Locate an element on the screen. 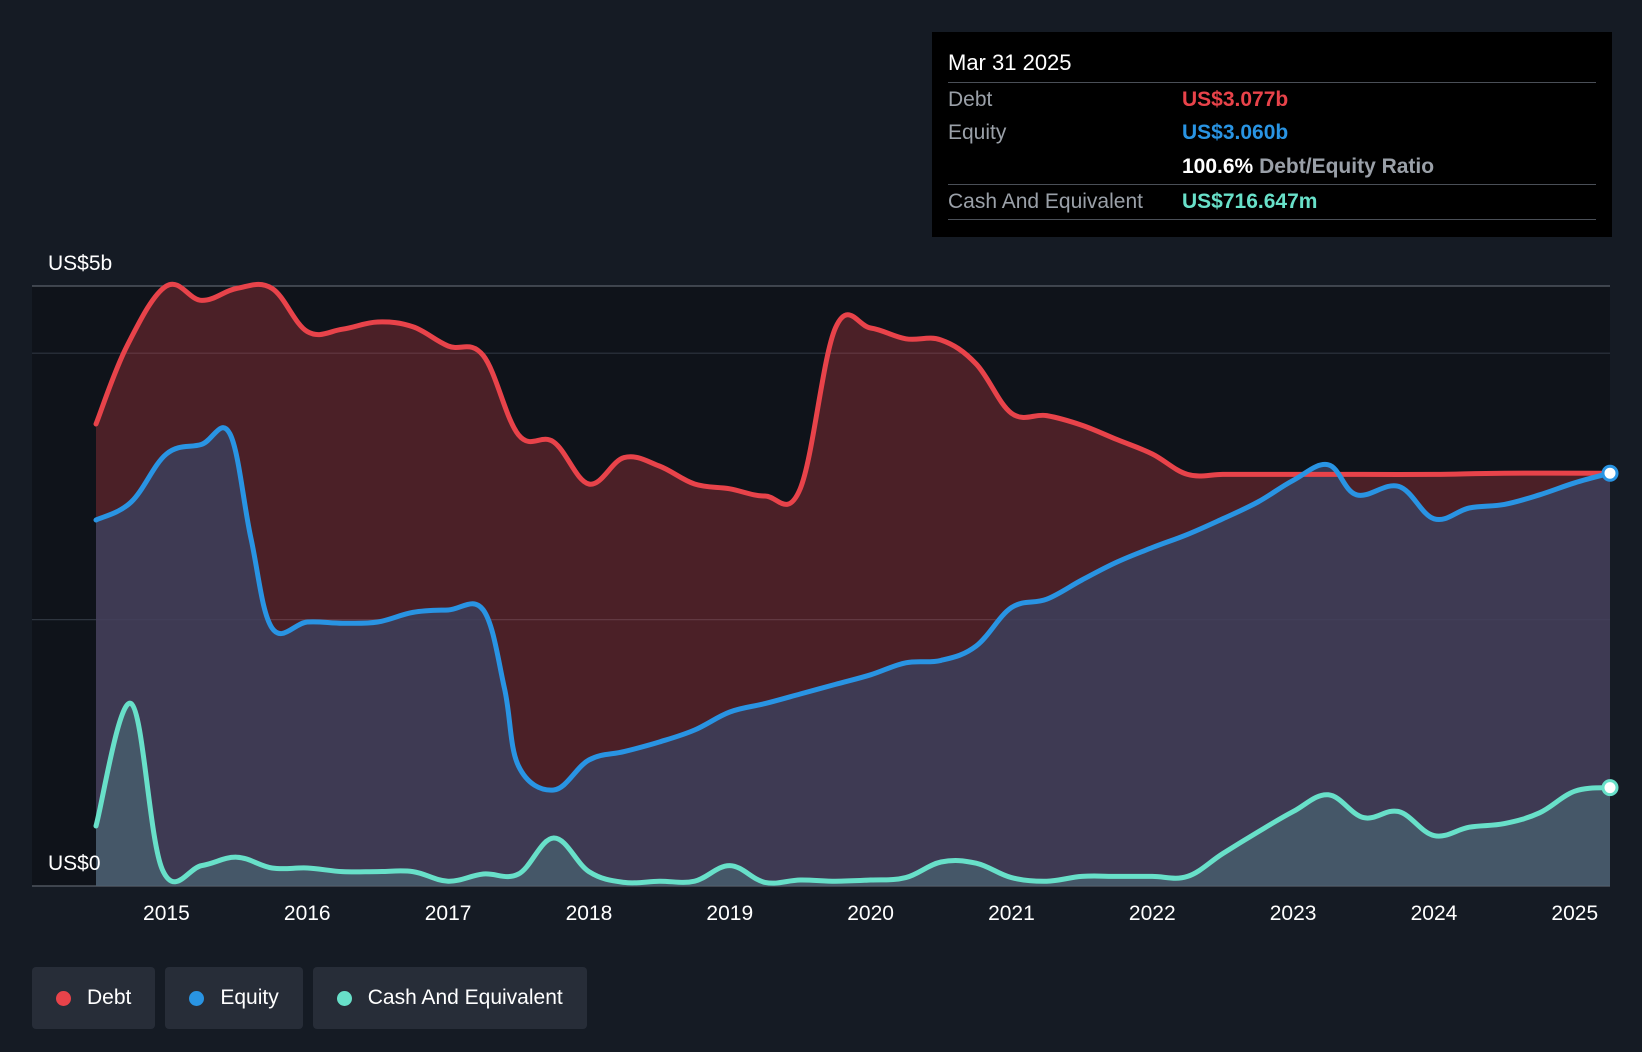 The image size is (1642, 1052). legend-item-equity: Equity is located at coordinates (234, 998).